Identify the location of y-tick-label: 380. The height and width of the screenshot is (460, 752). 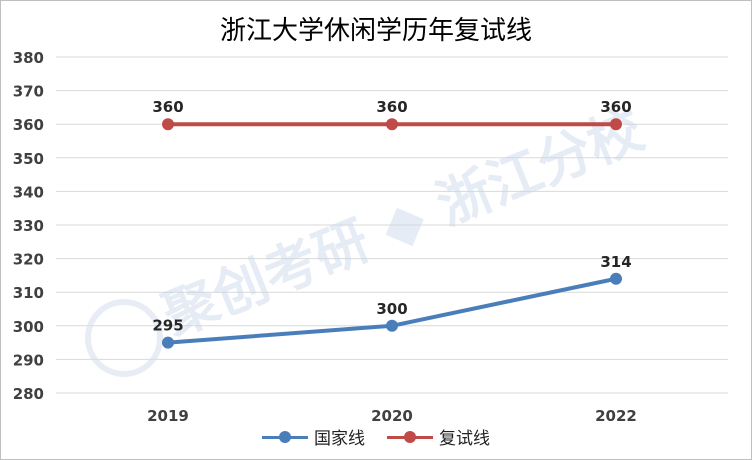
(28, 58).